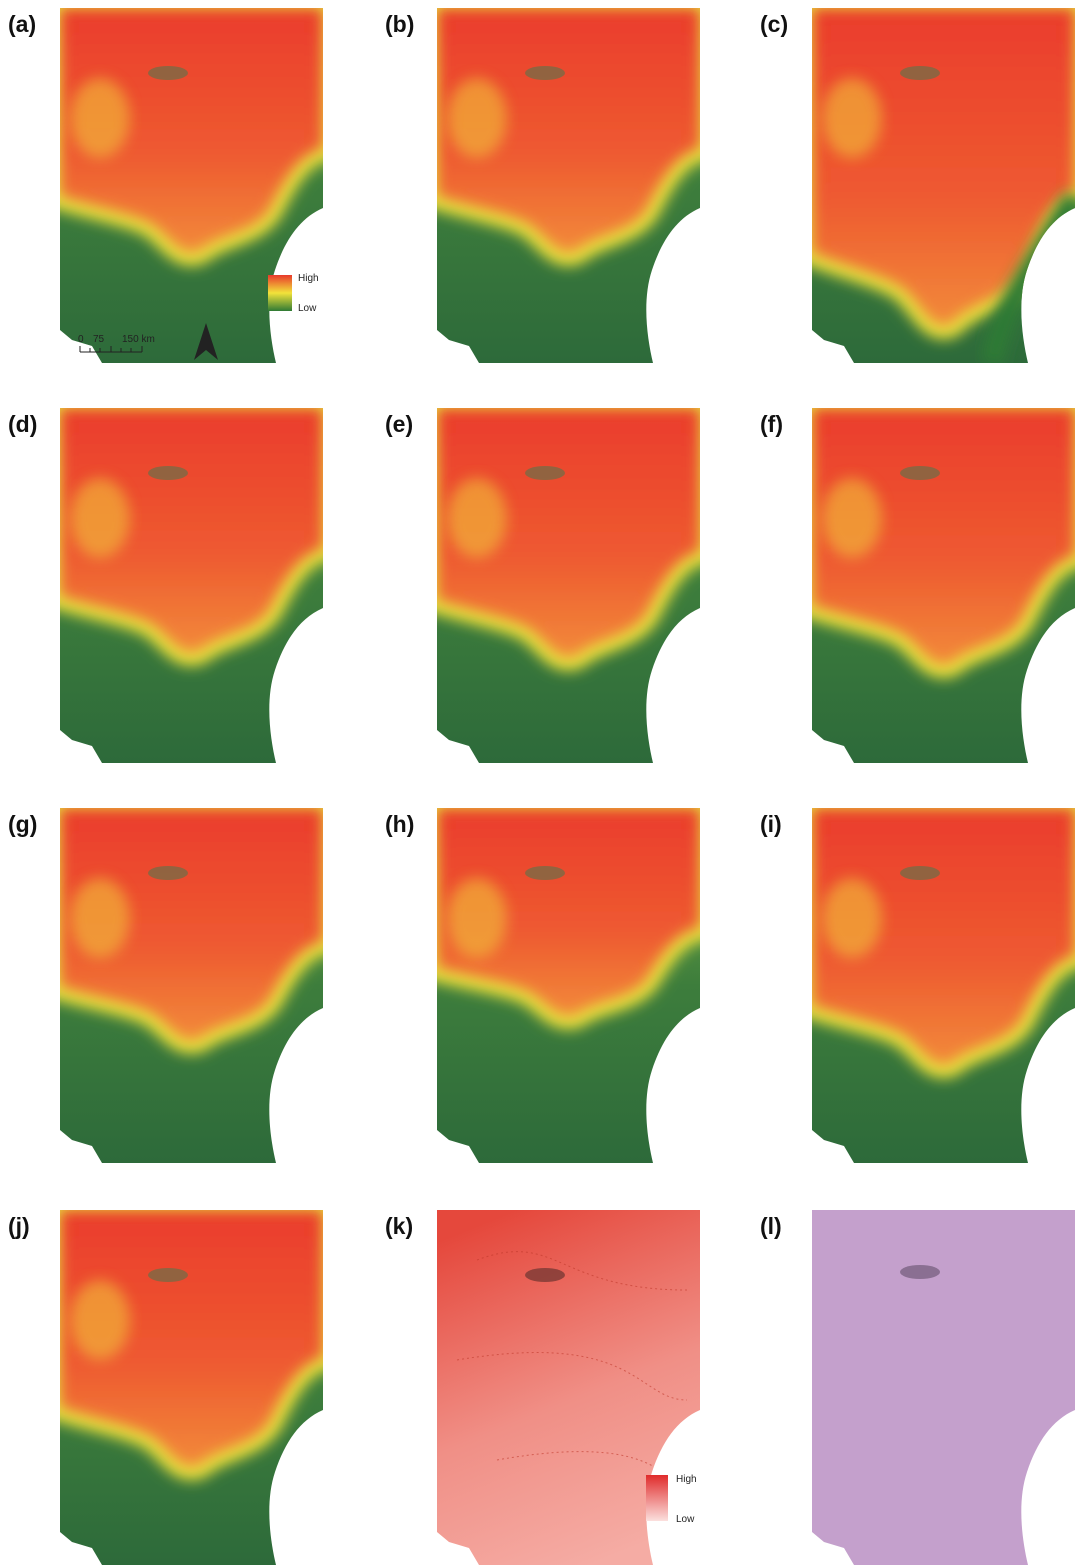  Describe the element at coordinates (771, 1226) in the screenshot. I see `panel-label: (l)` at that location.